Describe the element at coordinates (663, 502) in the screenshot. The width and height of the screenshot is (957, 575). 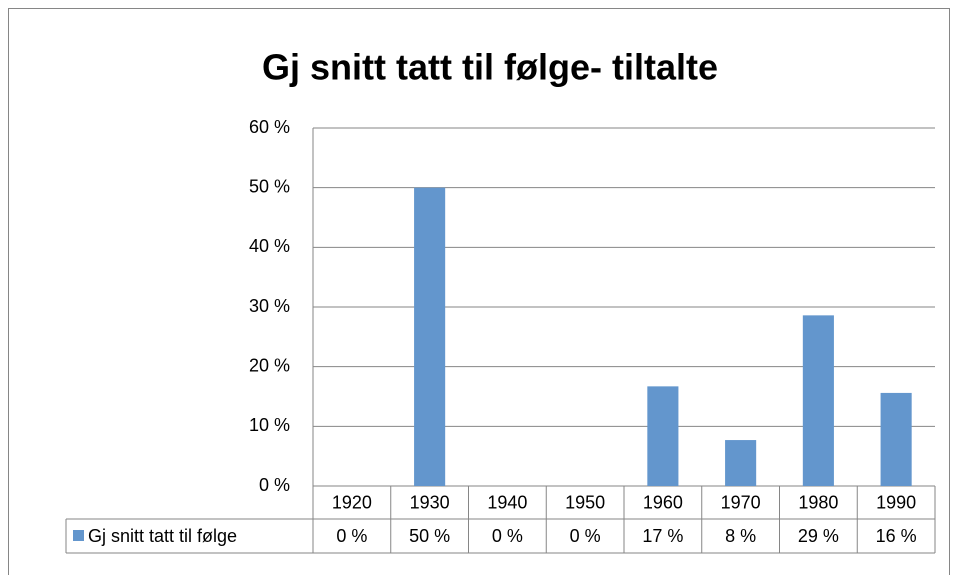
I see `x-tick-label: 1960` at that location.